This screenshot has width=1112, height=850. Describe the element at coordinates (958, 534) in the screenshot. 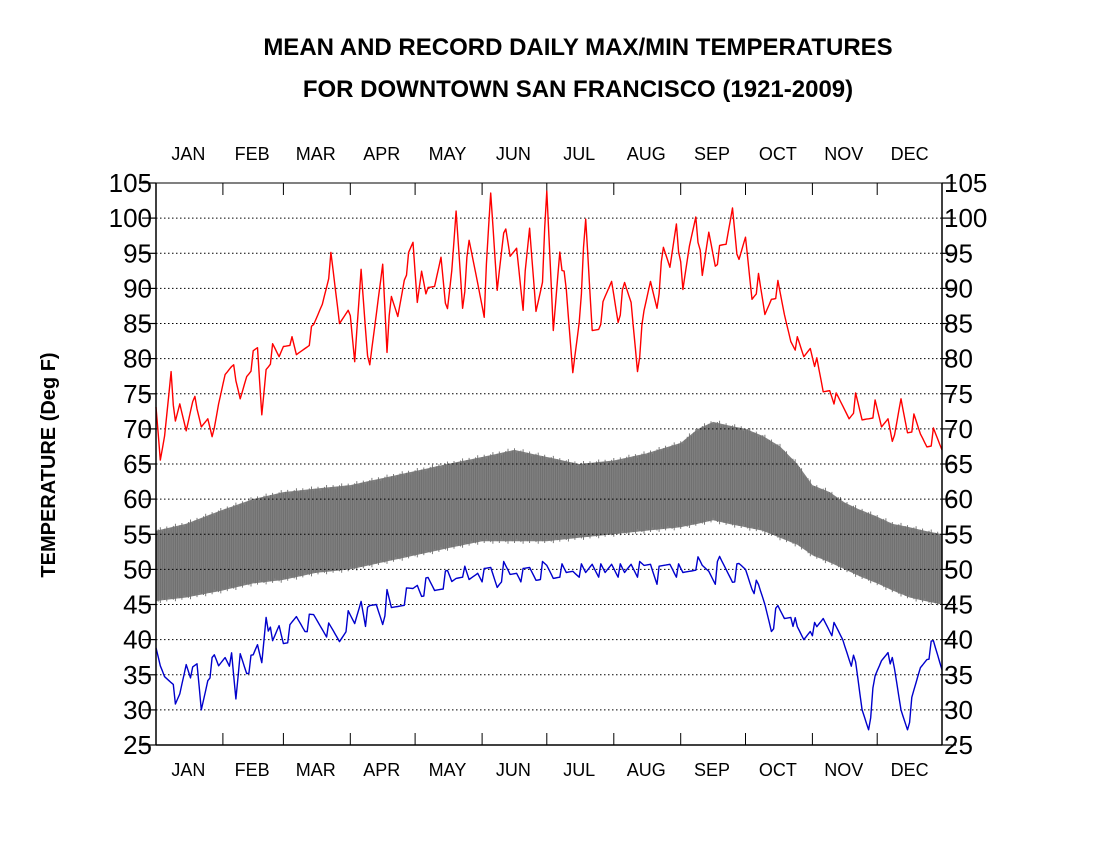

I see `right-tick-label-6: 55` at that location.